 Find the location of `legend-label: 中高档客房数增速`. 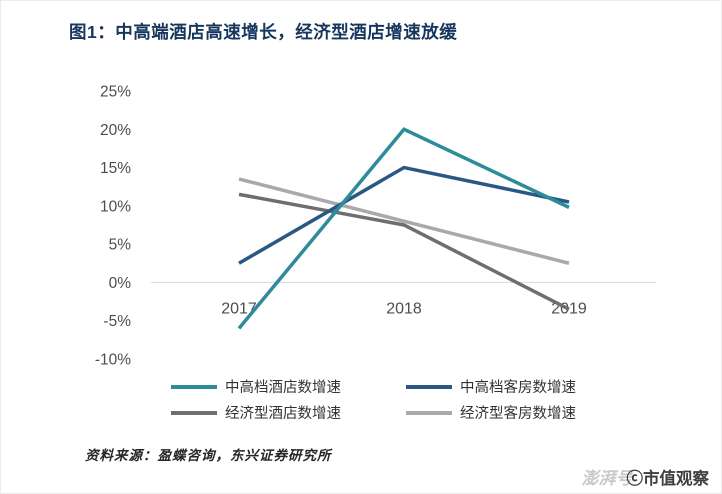

legend-label: 中高档客房数增速 is located at coordinates (518, 387).